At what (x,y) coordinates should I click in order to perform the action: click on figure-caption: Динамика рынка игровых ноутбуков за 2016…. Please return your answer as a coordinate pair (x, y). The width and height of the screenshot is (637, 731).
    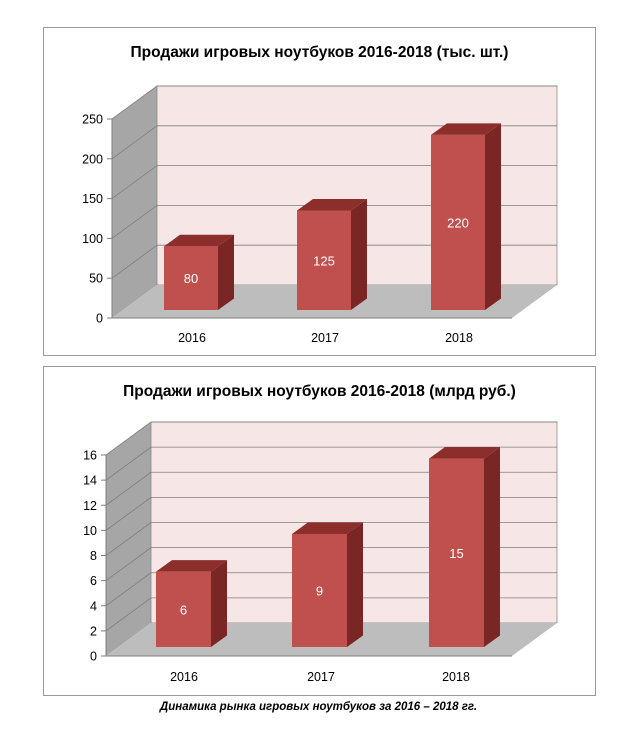
    Looking at the image, I should click on (318, 707).